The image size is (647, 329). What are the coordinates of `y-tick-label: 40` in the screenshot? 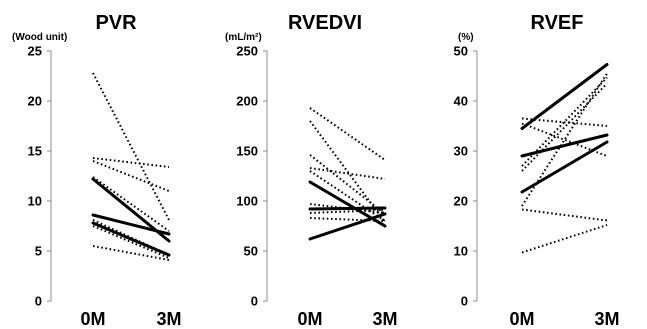 It's located at (461, 101).